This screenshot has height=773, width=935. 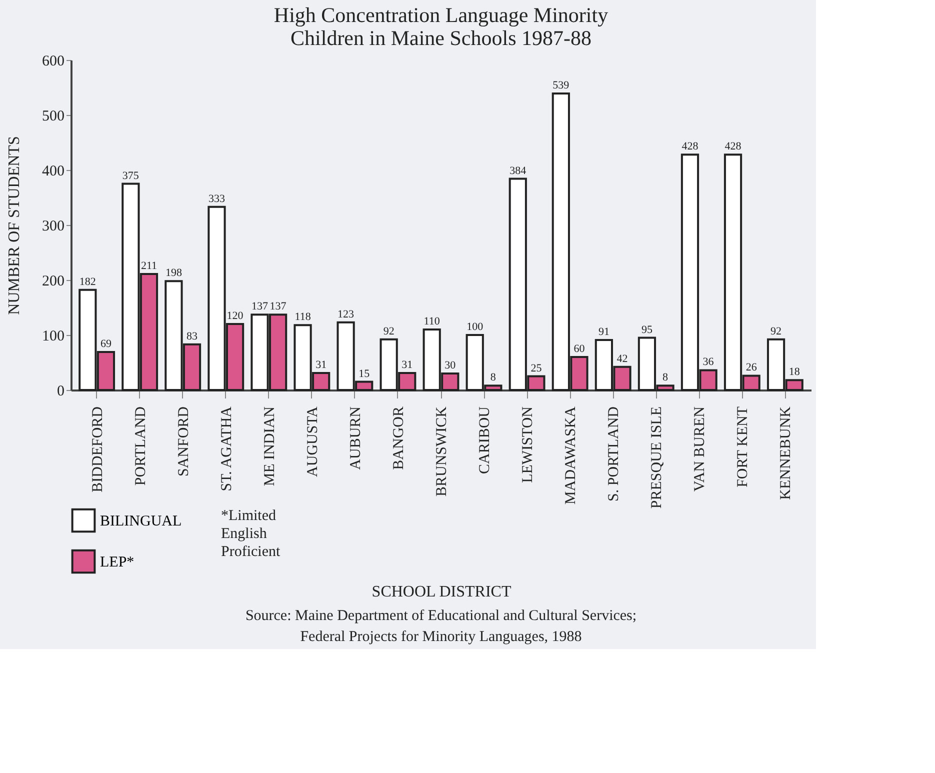 I want to click on data-label: 539, so click(x=561, y=86).